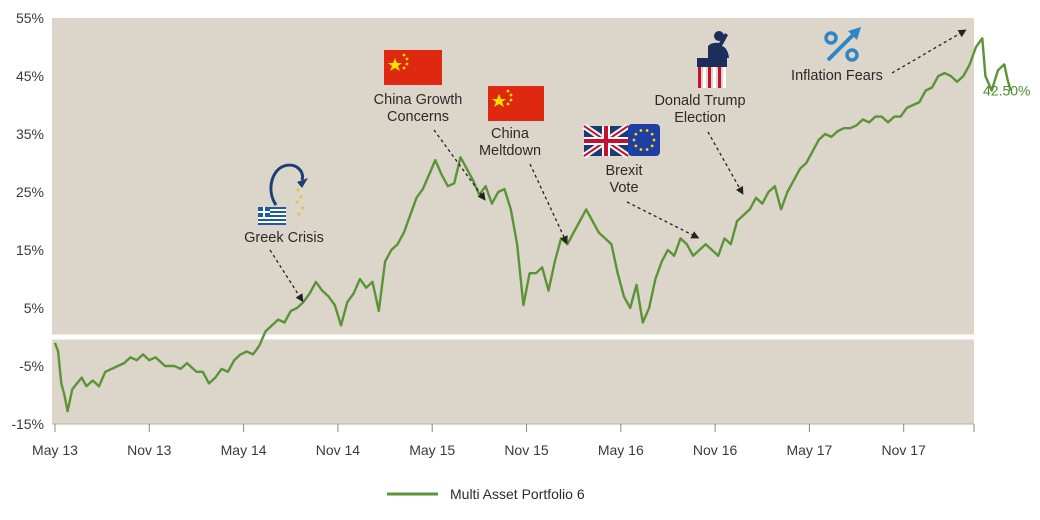 This screenshot has width=1040, height=520. Describe the element at coordinates (904, 450) in the screenshot. I see `x-tick-label: Nov 17` at that location.